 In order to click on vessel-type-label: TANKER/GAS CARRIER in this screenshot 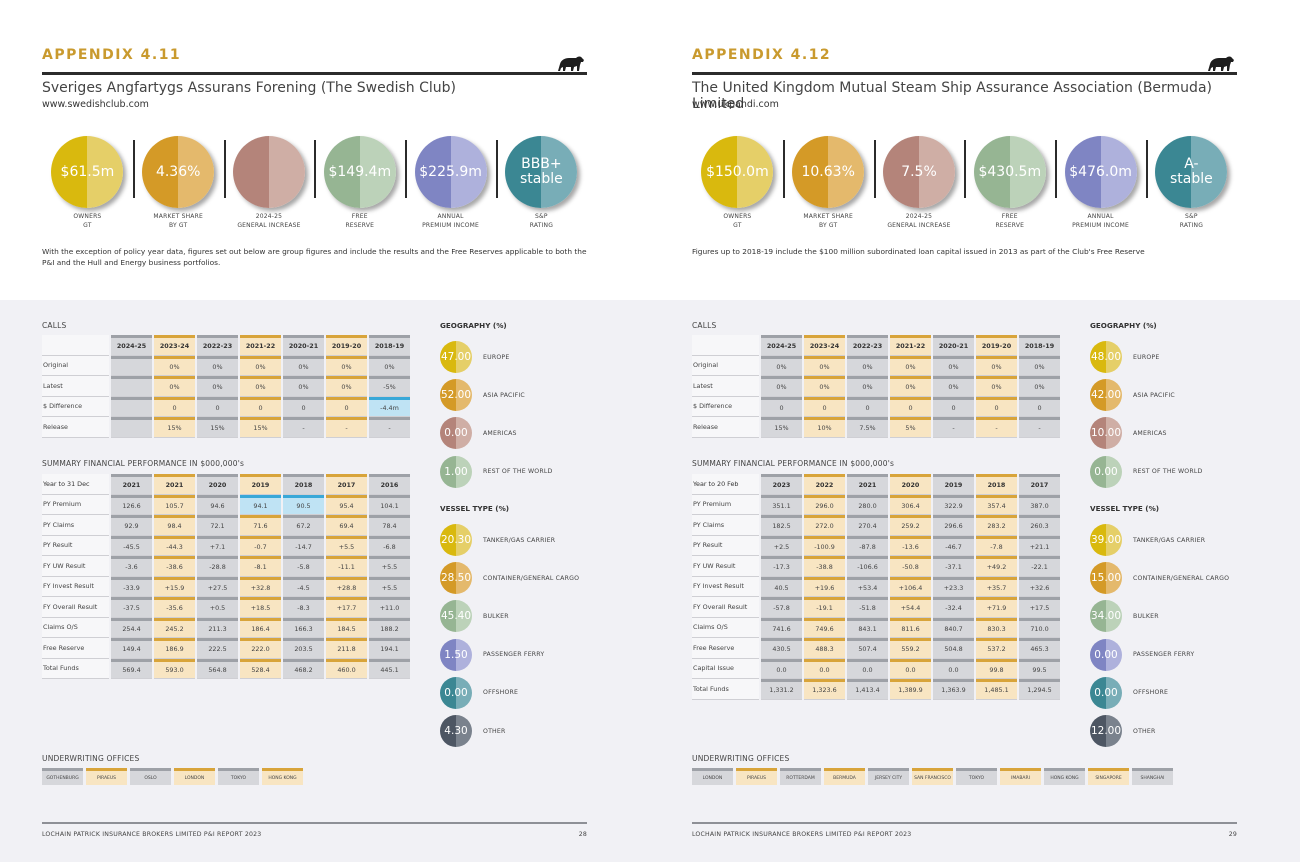, I will do `click(519, 540)`.